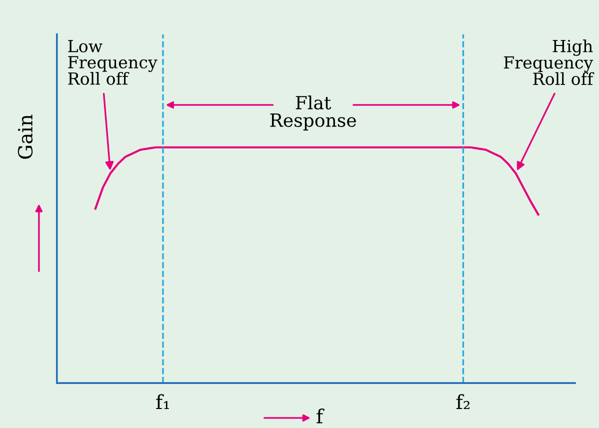  I want to click on y-axis-title: Gain, so click(25, 136).